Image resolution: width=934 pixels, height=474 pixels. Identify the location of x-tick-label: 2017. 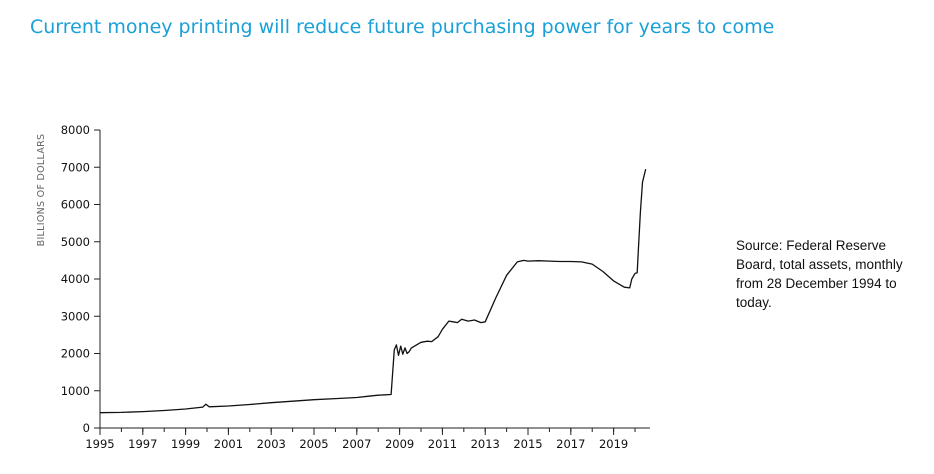
(570, 444).